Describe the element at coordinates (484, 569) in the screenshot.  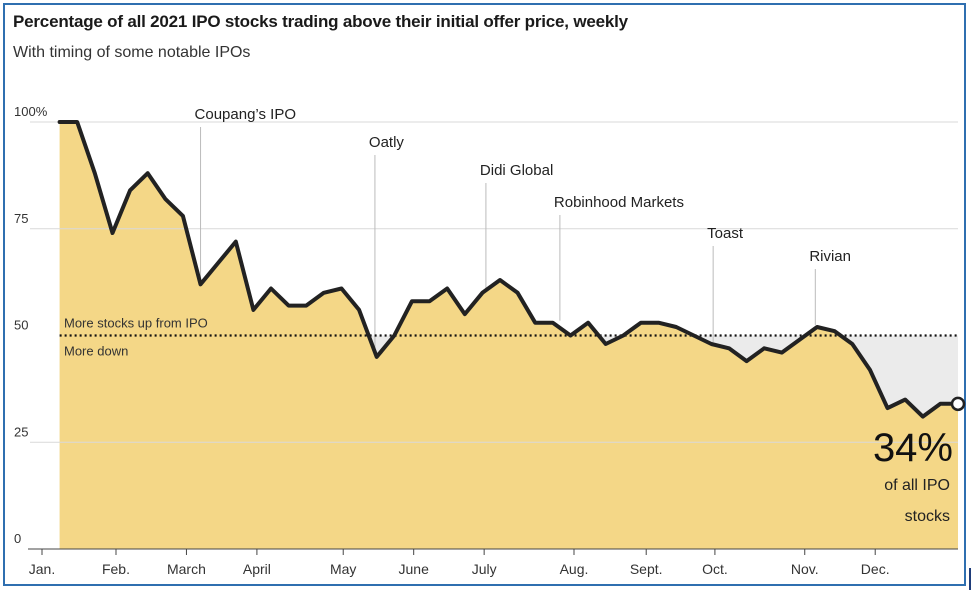
I see `x-tick-label: July` at that location.